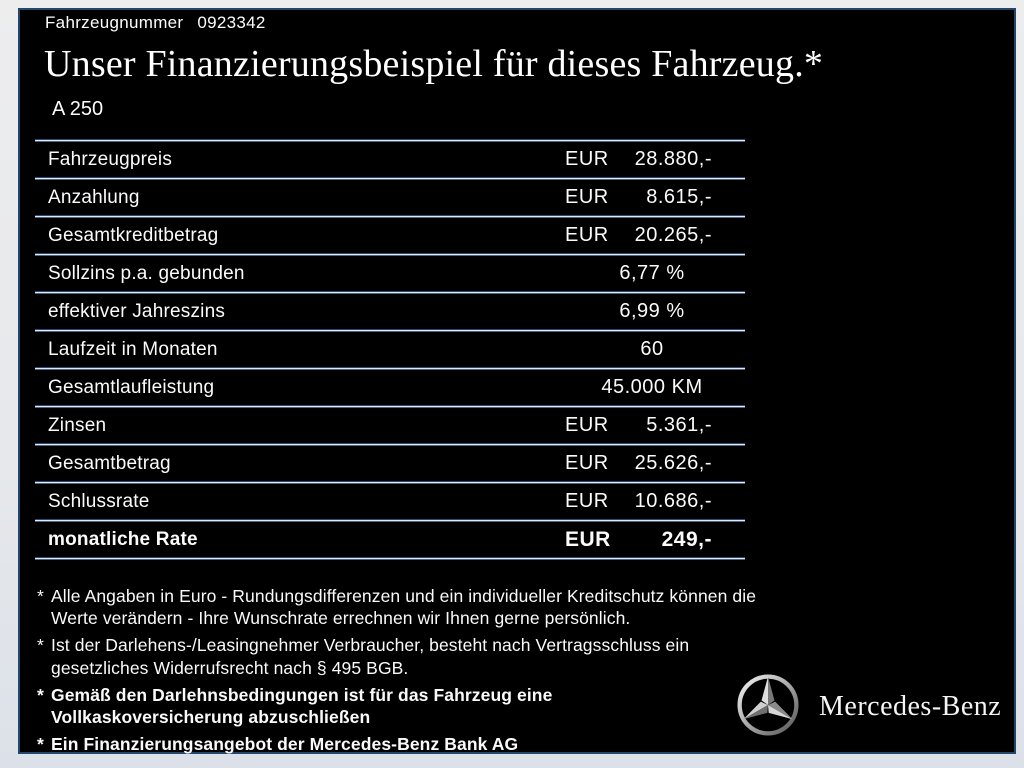 The height and width of the screenshot is (768, 1024). I want to click on amount-value: 8.615,-, so click(679, 197).